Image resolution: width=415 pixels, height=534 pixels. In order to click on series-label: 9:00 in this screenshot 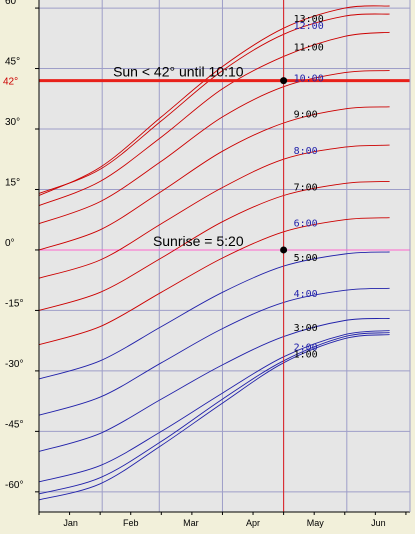, I will do `click(306, 115)`.